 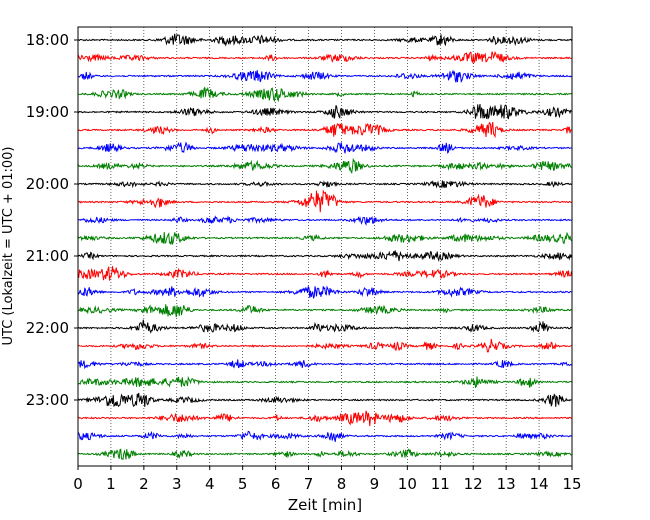 I want to click on x-tick-label: 0, so click(x=78, y=484).